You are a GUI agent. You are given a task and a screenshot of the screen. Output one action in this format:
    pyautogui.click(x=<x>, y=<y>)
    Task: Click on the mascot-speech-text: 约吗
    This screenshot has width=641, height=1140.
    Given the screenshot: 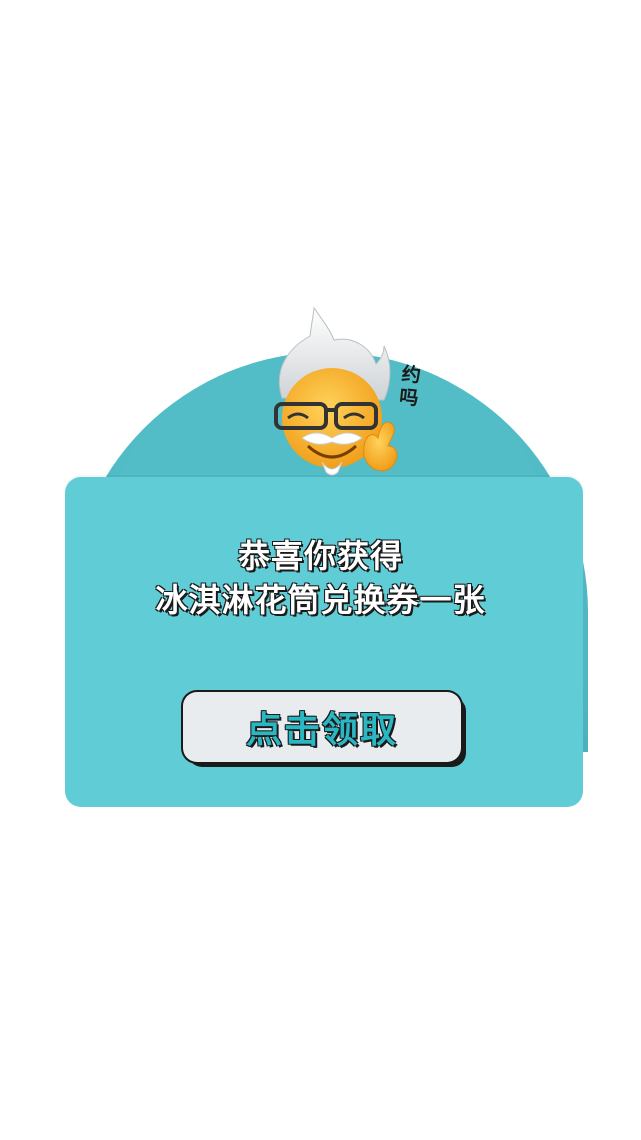 What is the action you would take?
    pyautogui.click(x=410, y=386)
    